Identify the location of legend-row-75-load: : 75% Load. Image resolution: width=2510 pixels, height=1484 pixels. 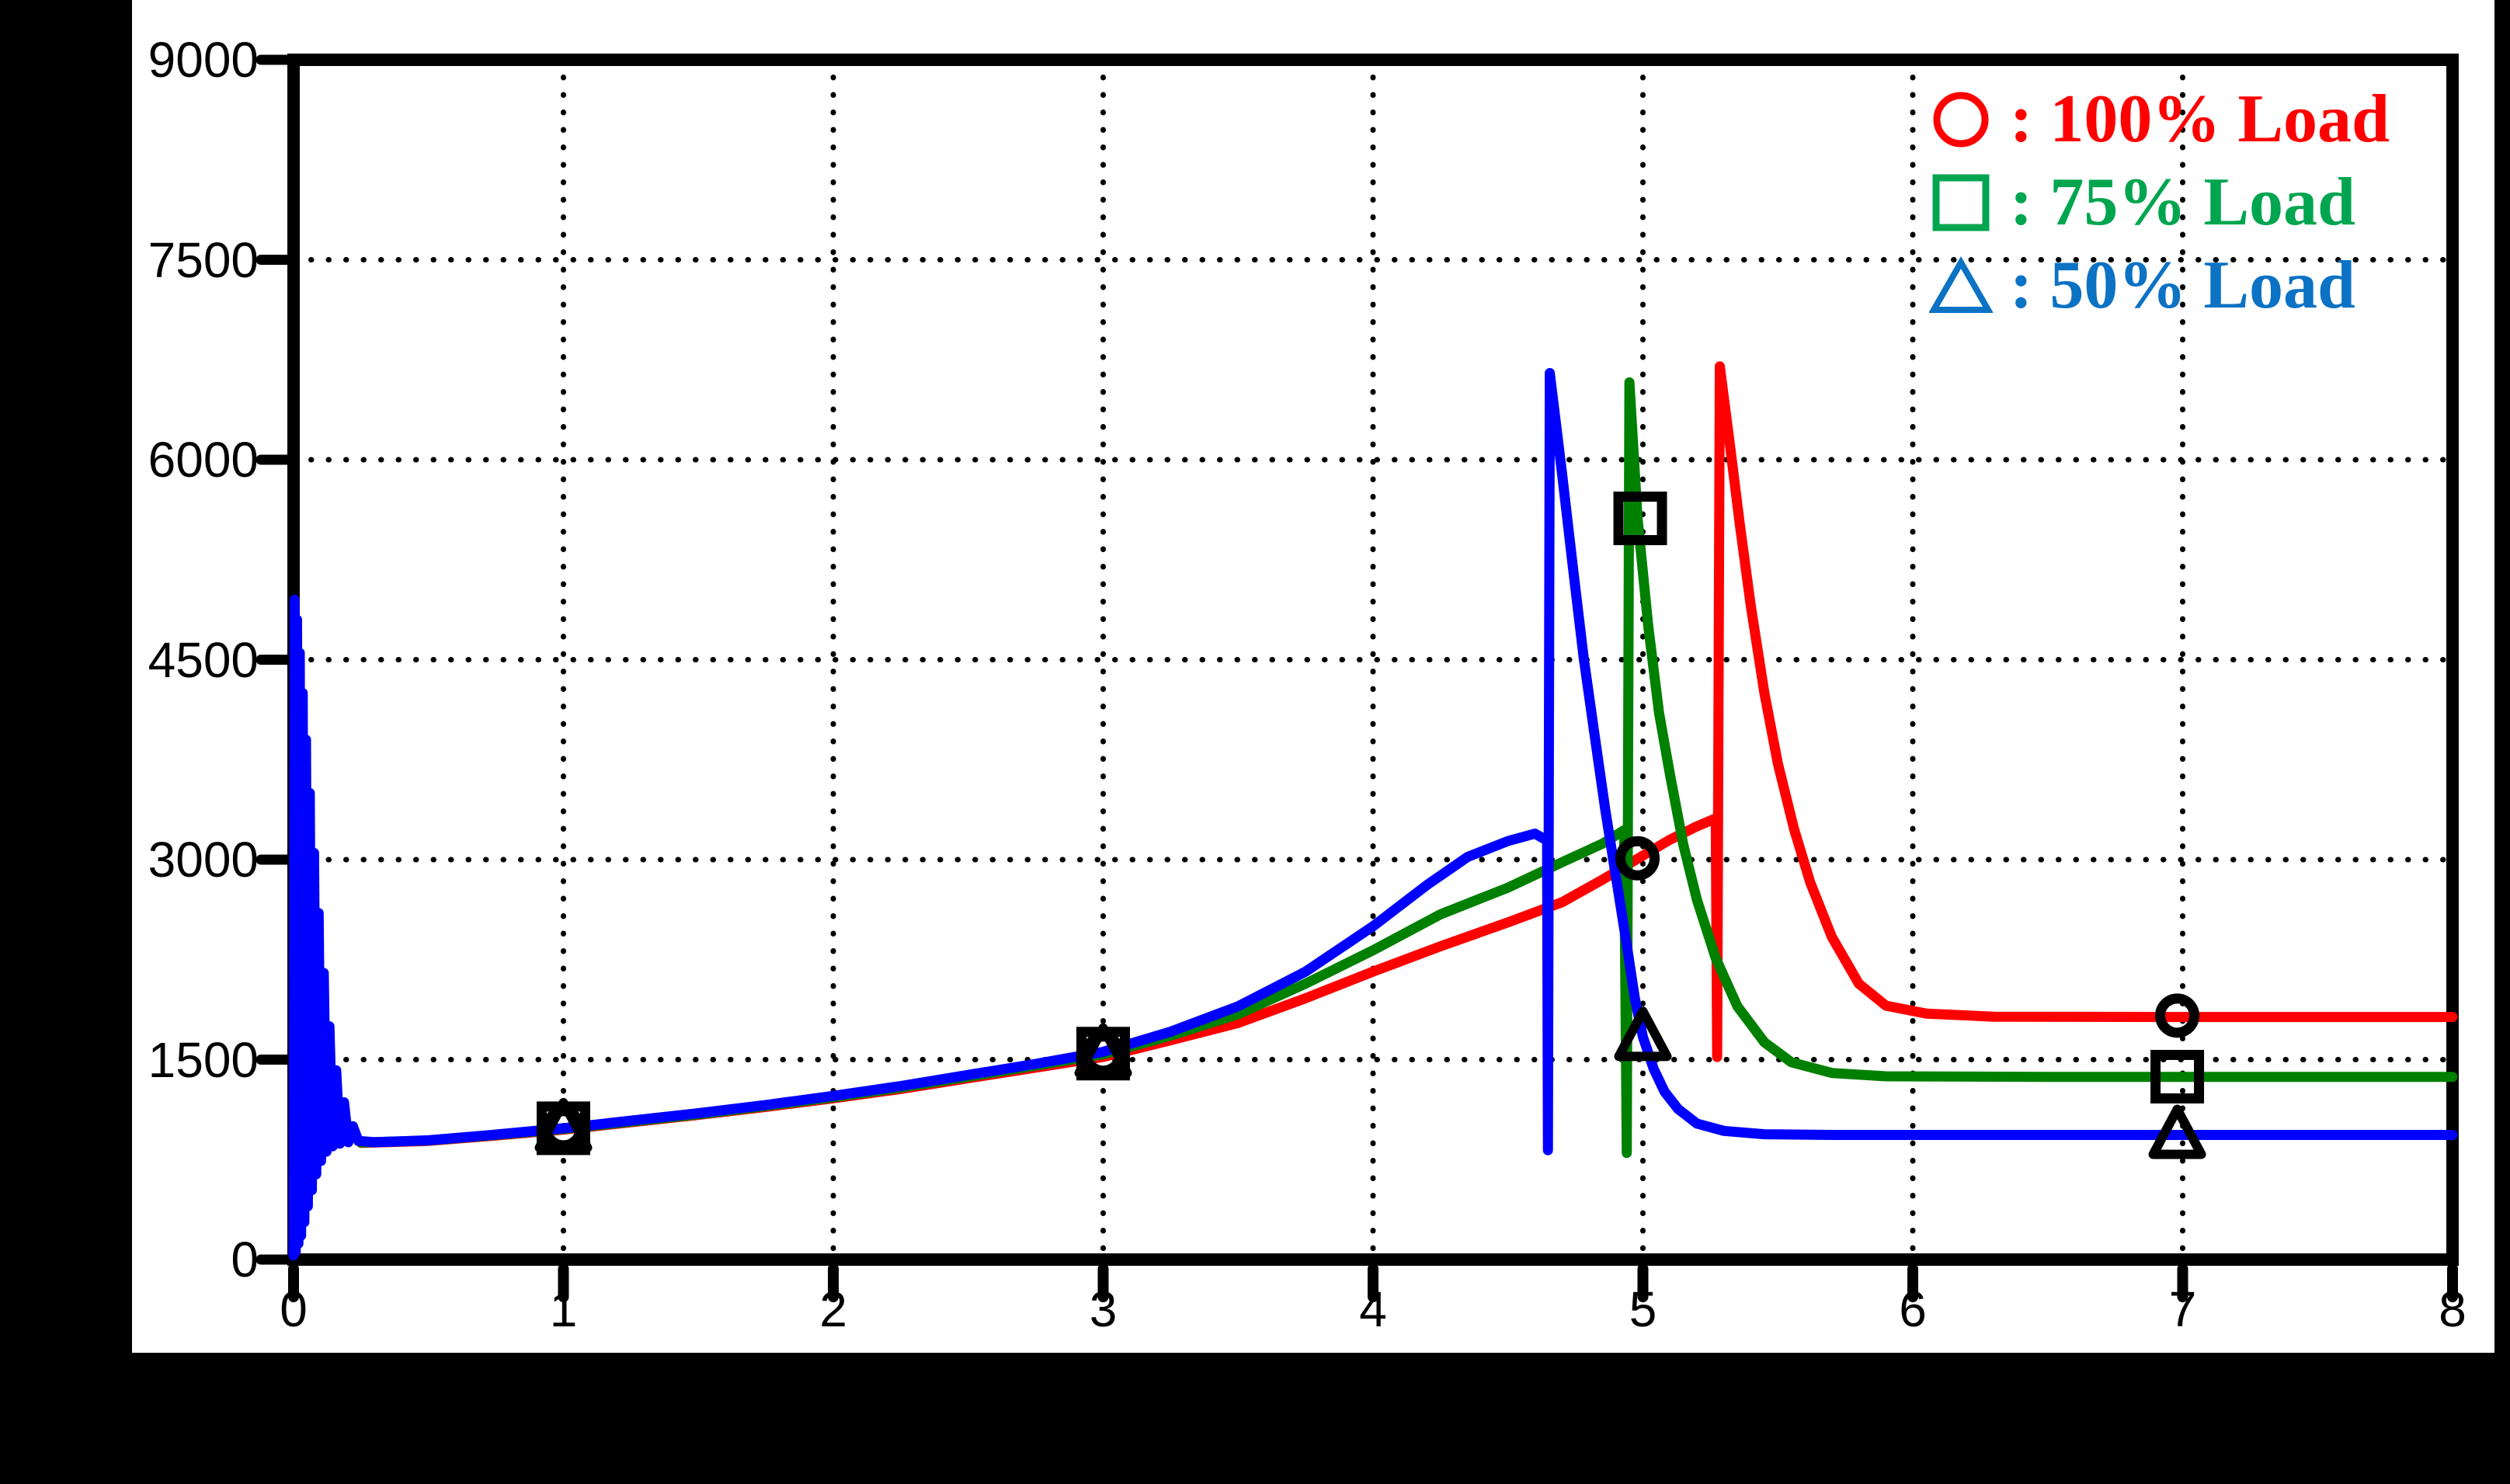
(2159, 202).